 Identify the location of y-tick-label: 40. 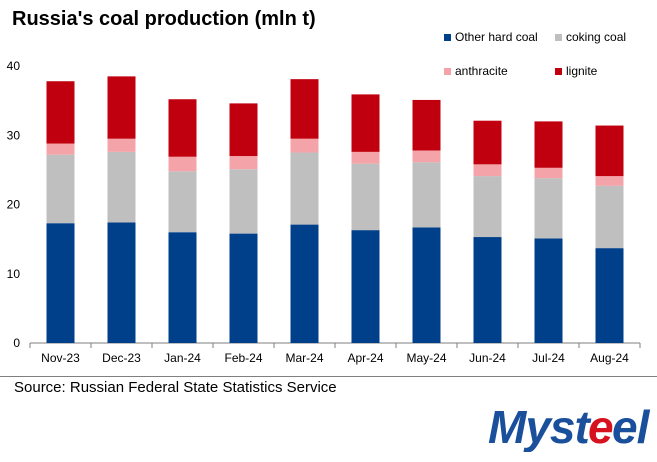
(14, 66).